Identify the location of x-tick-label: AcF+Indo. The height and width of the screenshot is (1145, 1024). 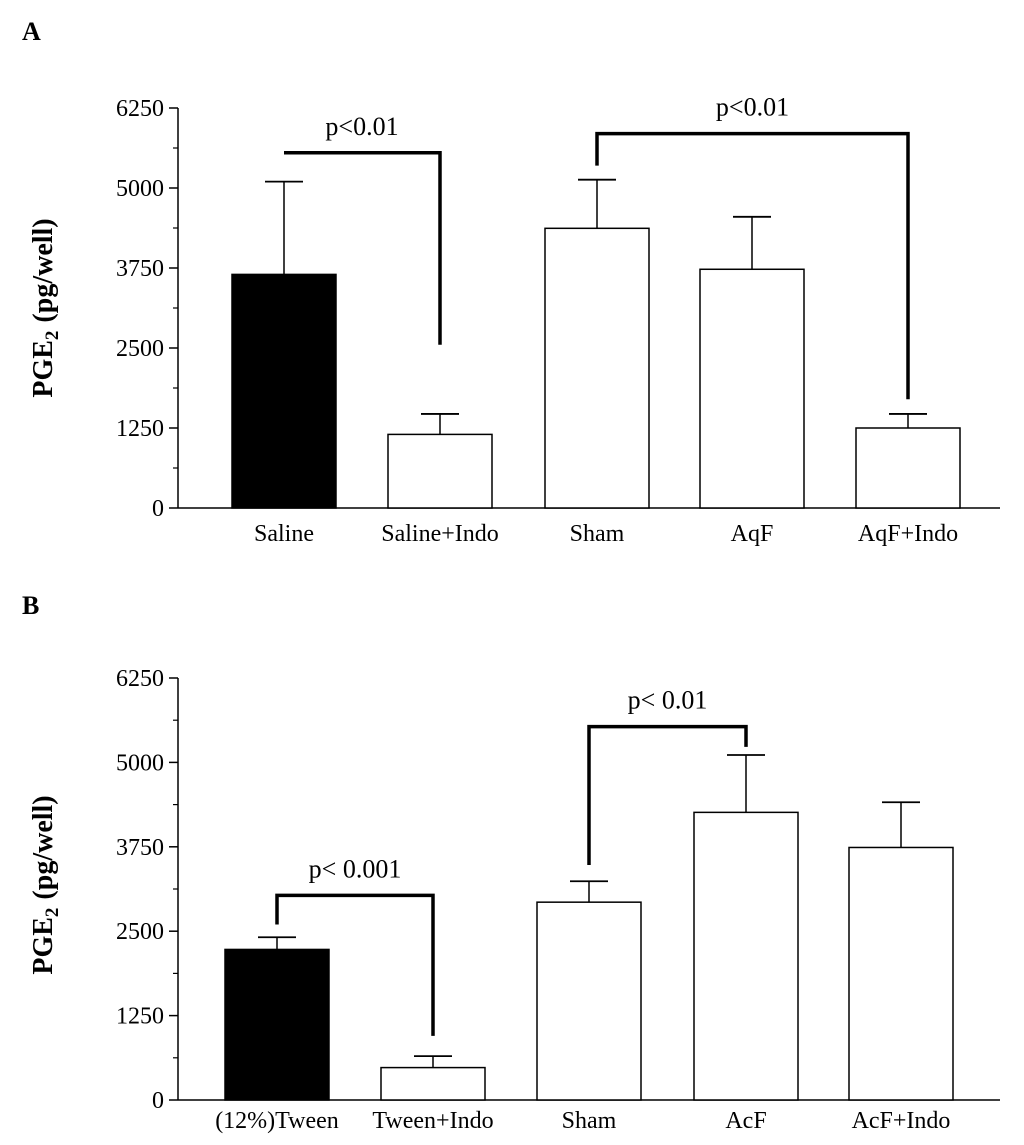
(901, 1121).